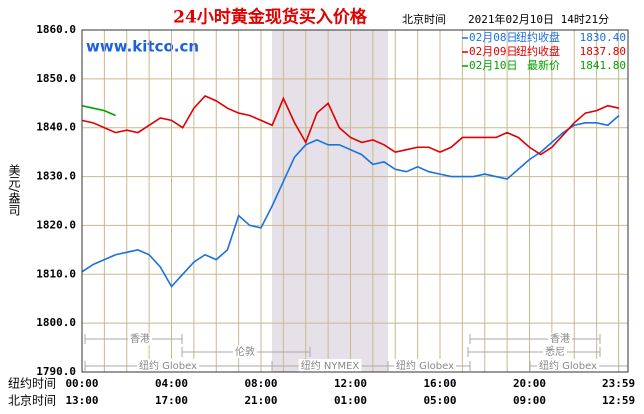  What do you see at coordinates (171, 383) in the screenshot?
I see `x-tick-label: 04:00` at bounding box center [171, 383].